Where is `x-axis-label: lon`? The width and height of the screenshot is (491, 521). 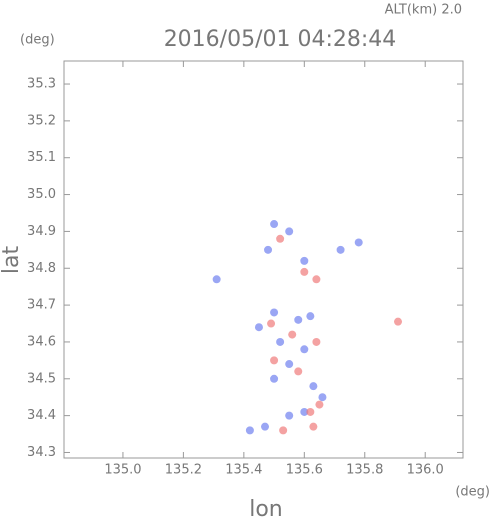 x-axis-label: lon is located at coordinates (266, 509).